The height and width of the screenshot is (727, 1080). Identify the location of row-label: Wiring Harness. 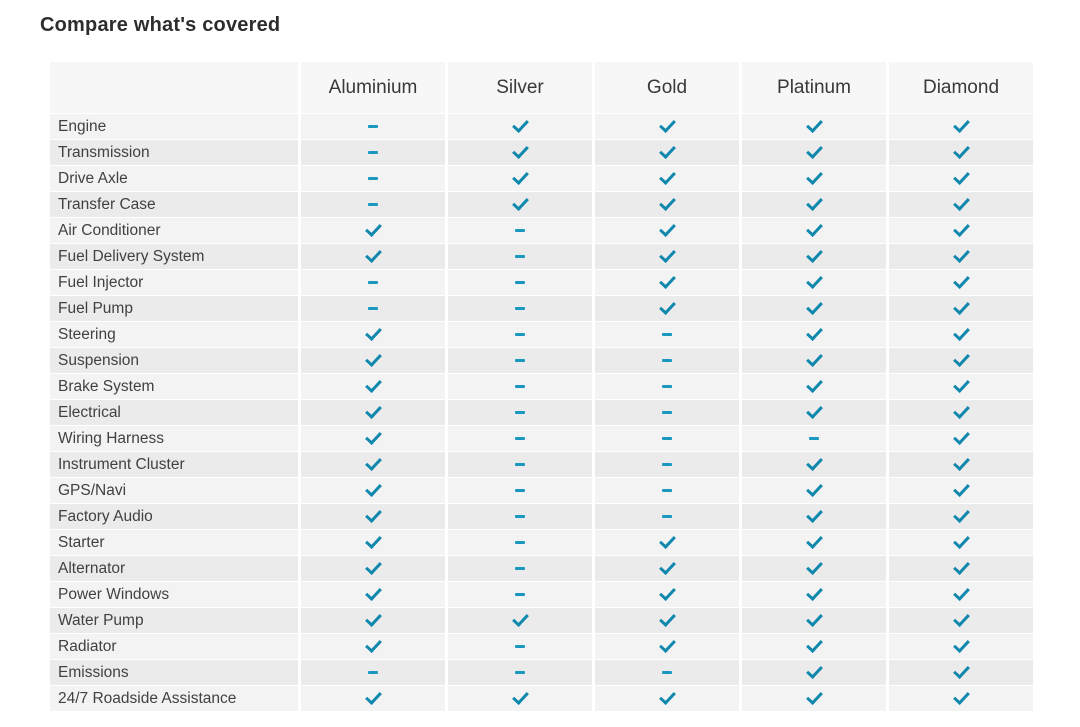
(174, 438).